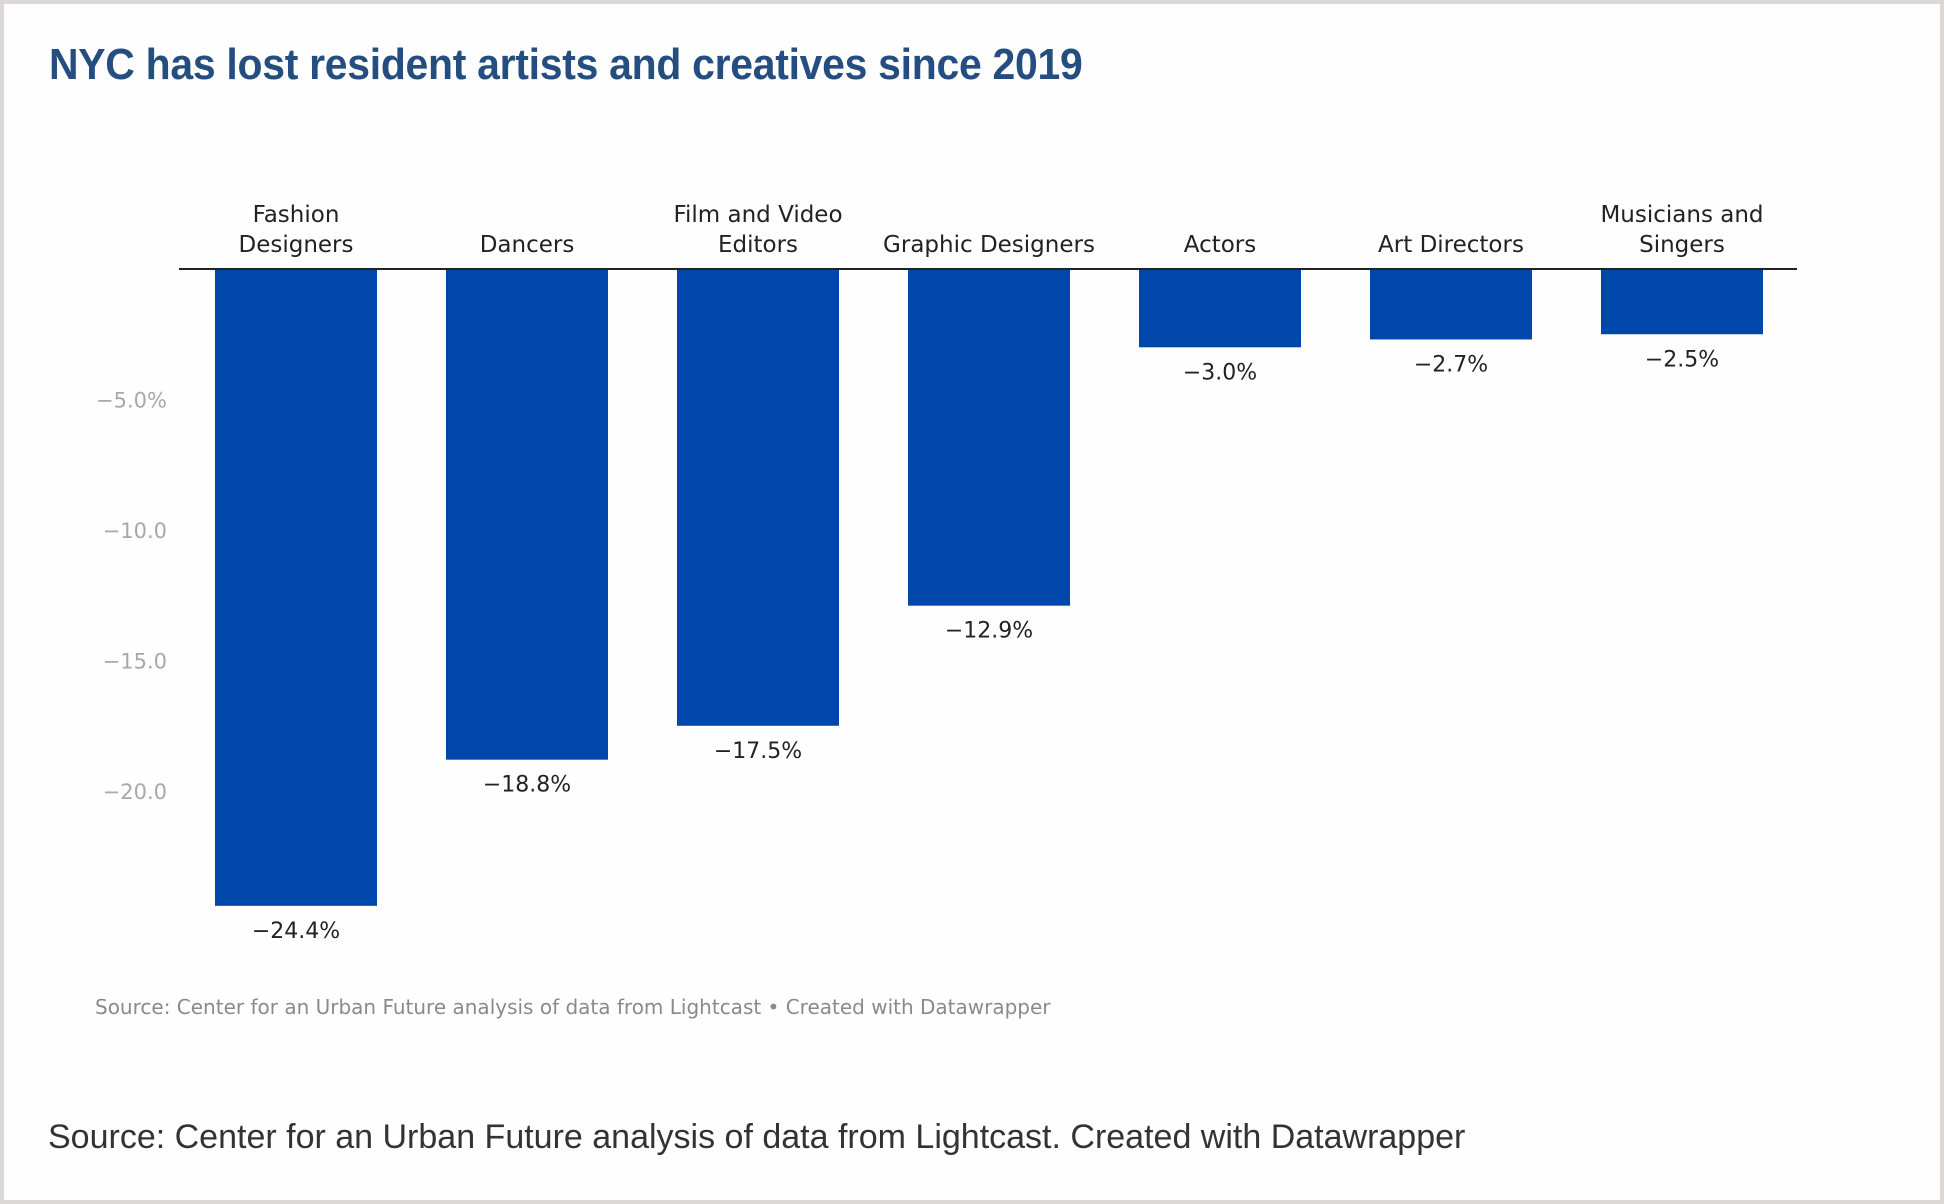 The image size is (1944, 1204). I want to click on bar-value-label: −12.9%, so click(989, 631).